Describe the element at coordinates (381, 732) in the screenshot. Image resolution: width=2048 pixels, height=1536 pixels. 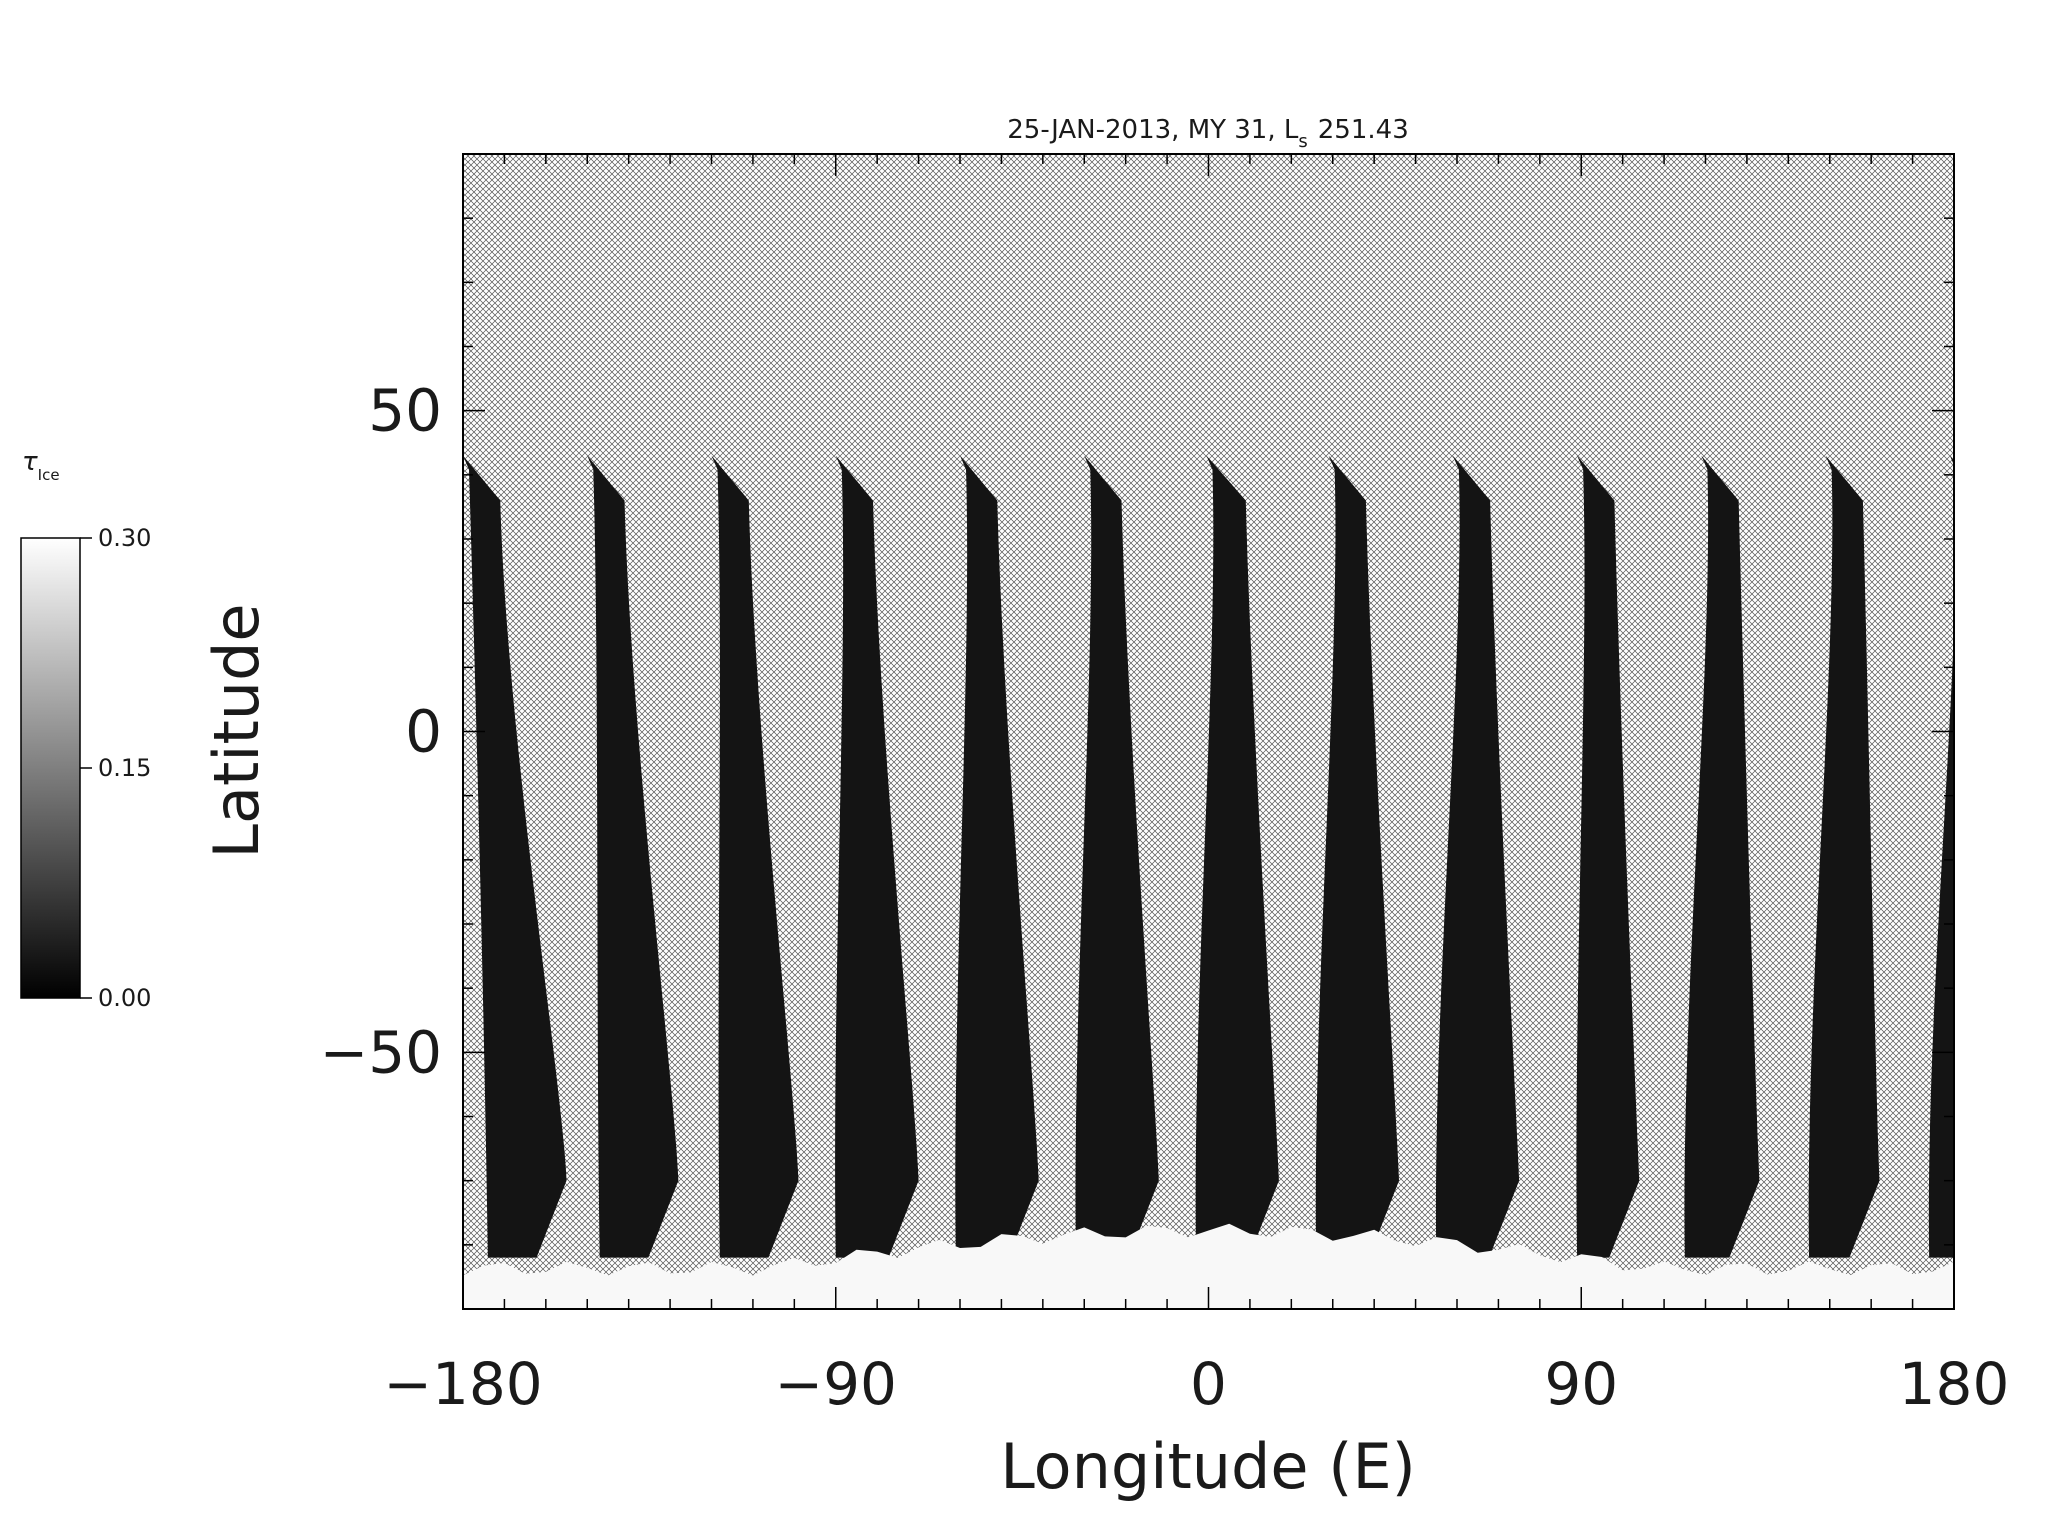
I see `y-tick-labels: −50 0 50` at that location.